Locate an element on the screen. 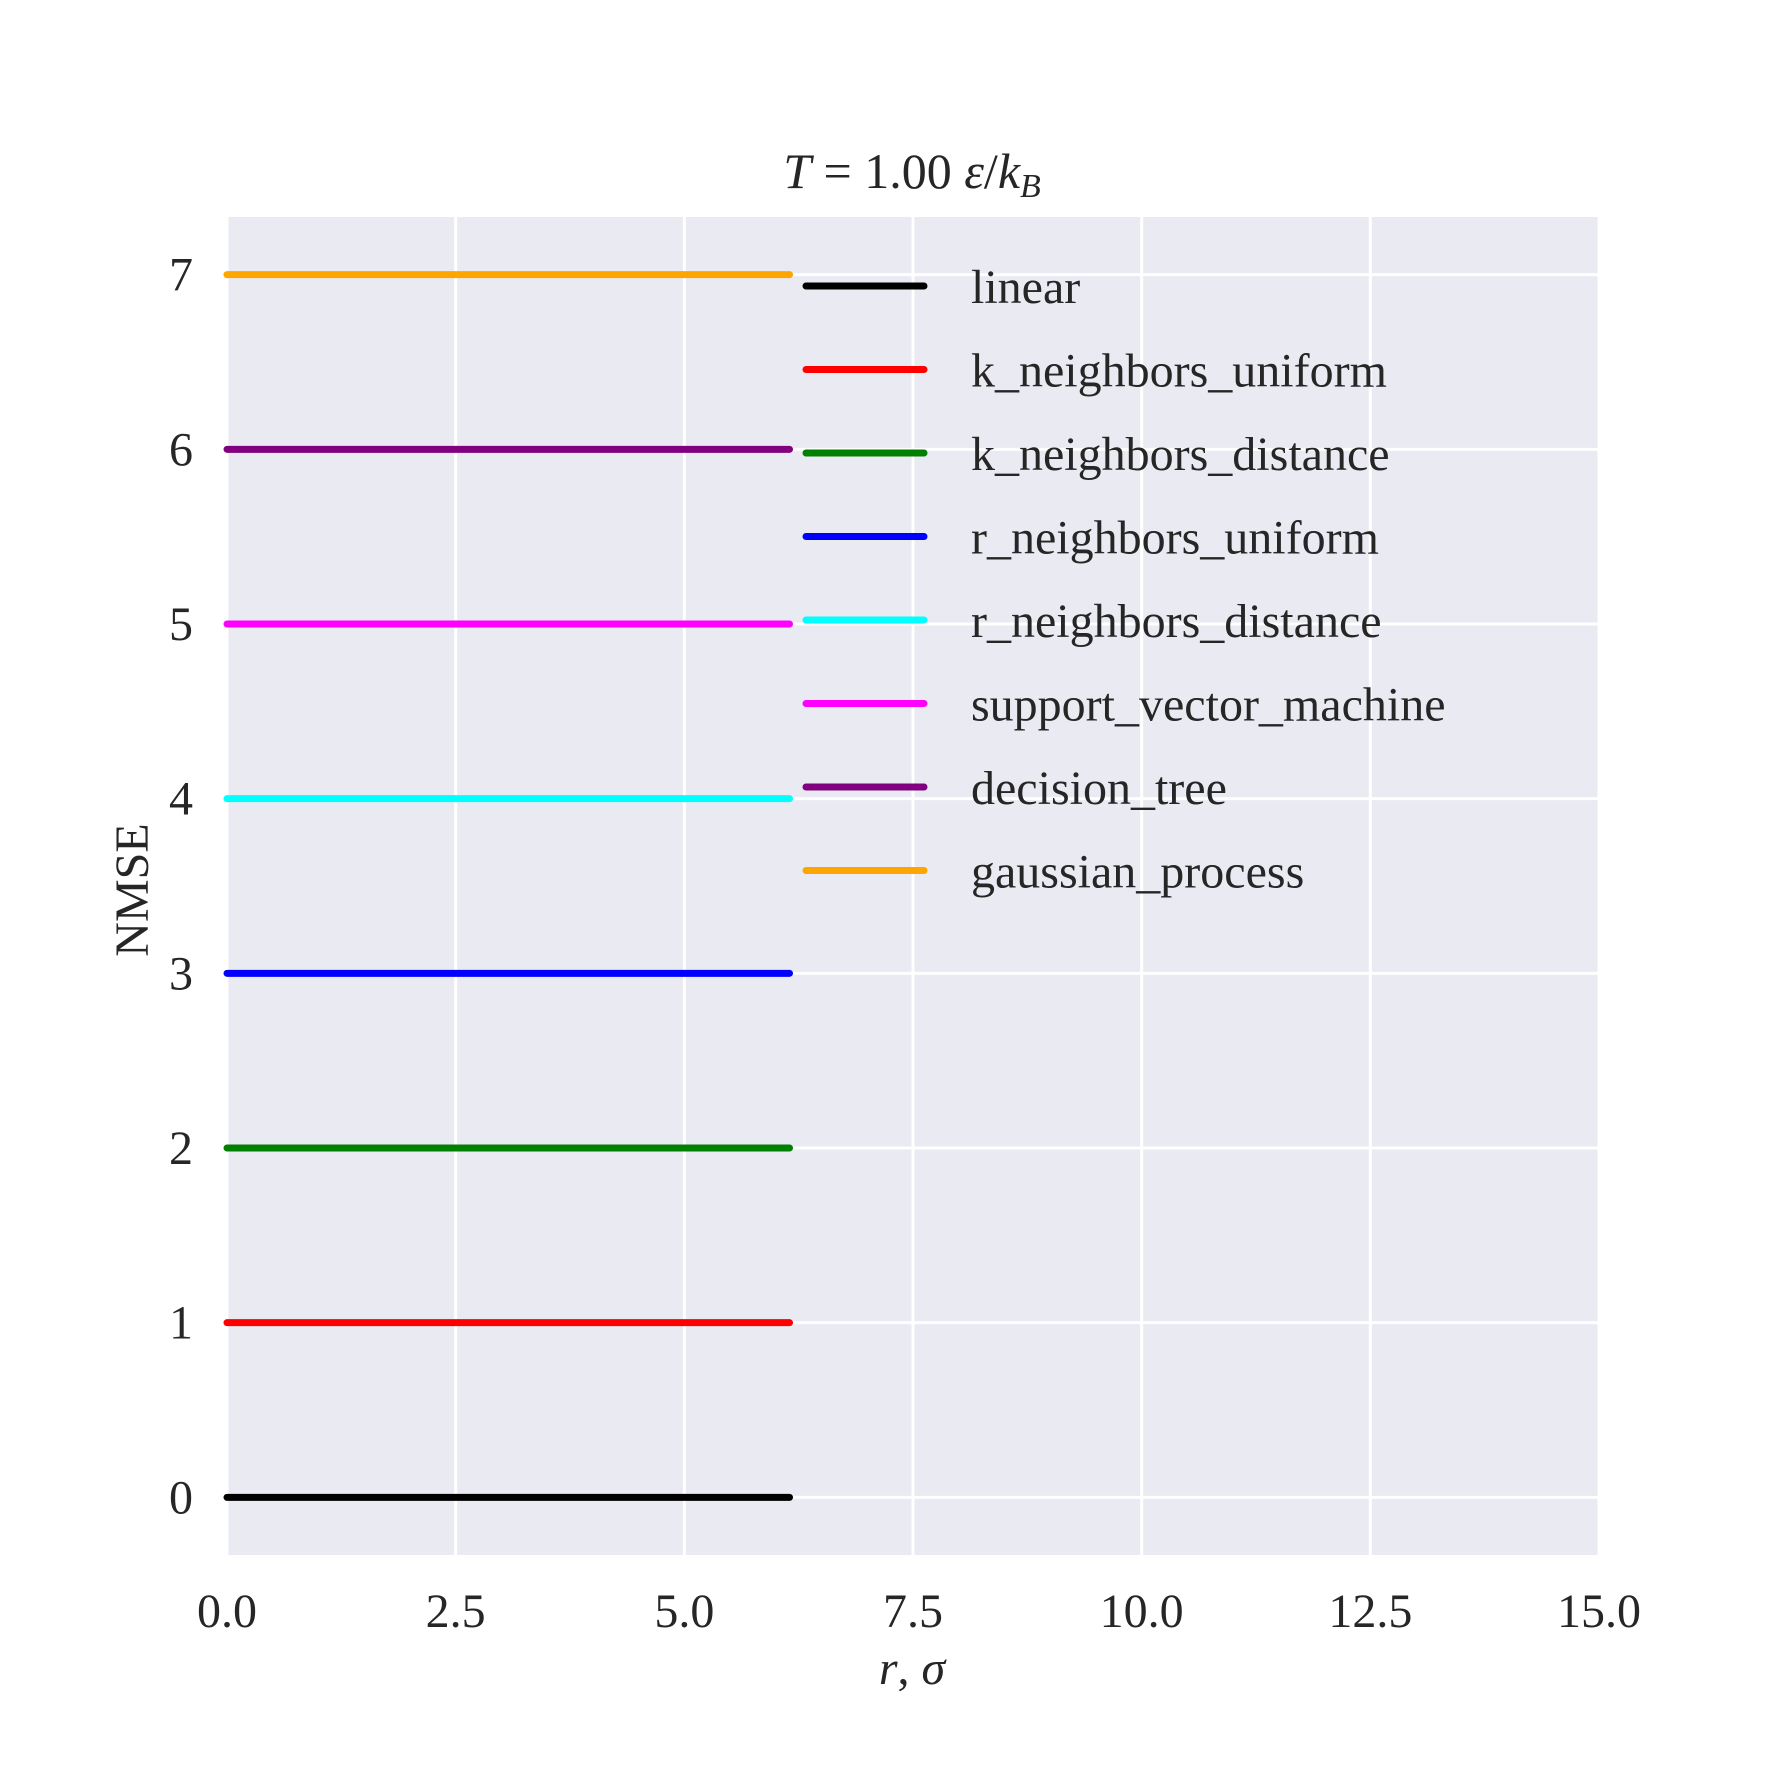 This screenshot has width=1771, height=1771. y-tick-label: 0 is located at coordinates (181, 1497).